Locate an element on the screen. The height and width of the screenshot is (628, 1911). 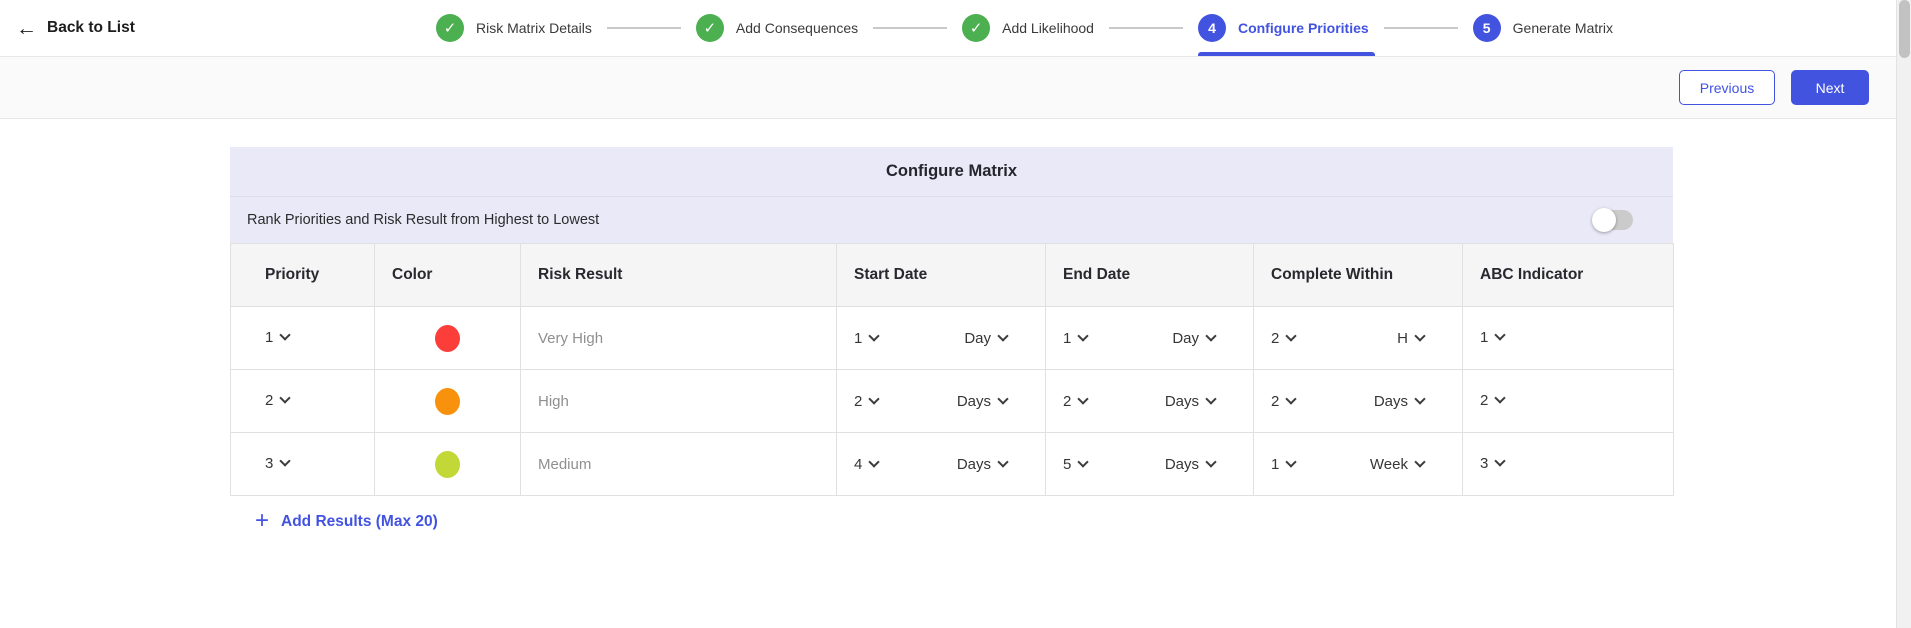
table-row: 1 Very High 1 Day is located at coordinates (952, 338).